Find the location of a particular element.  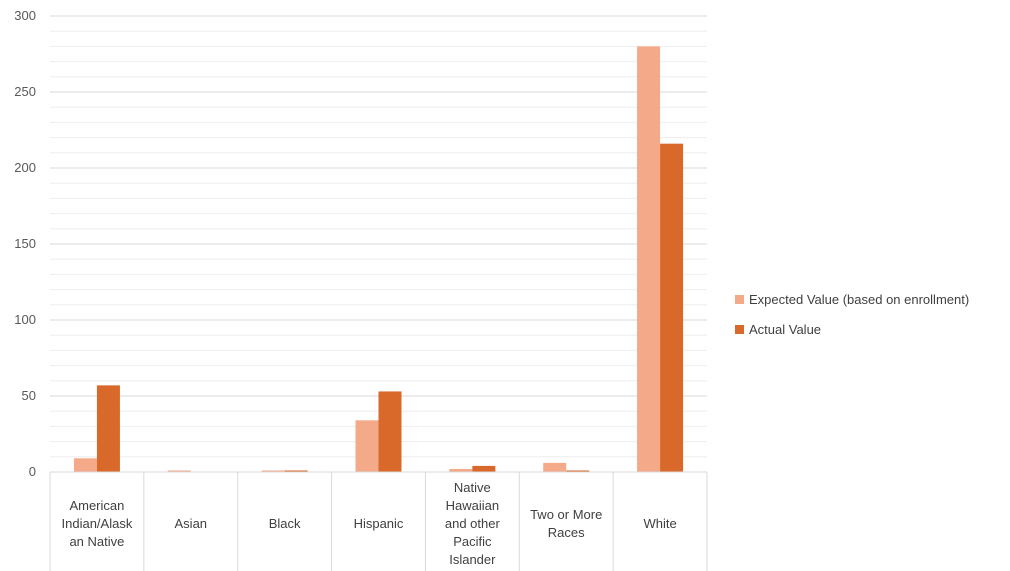

legend-item-actual: Actual Value is located at coordinates (852, 329).